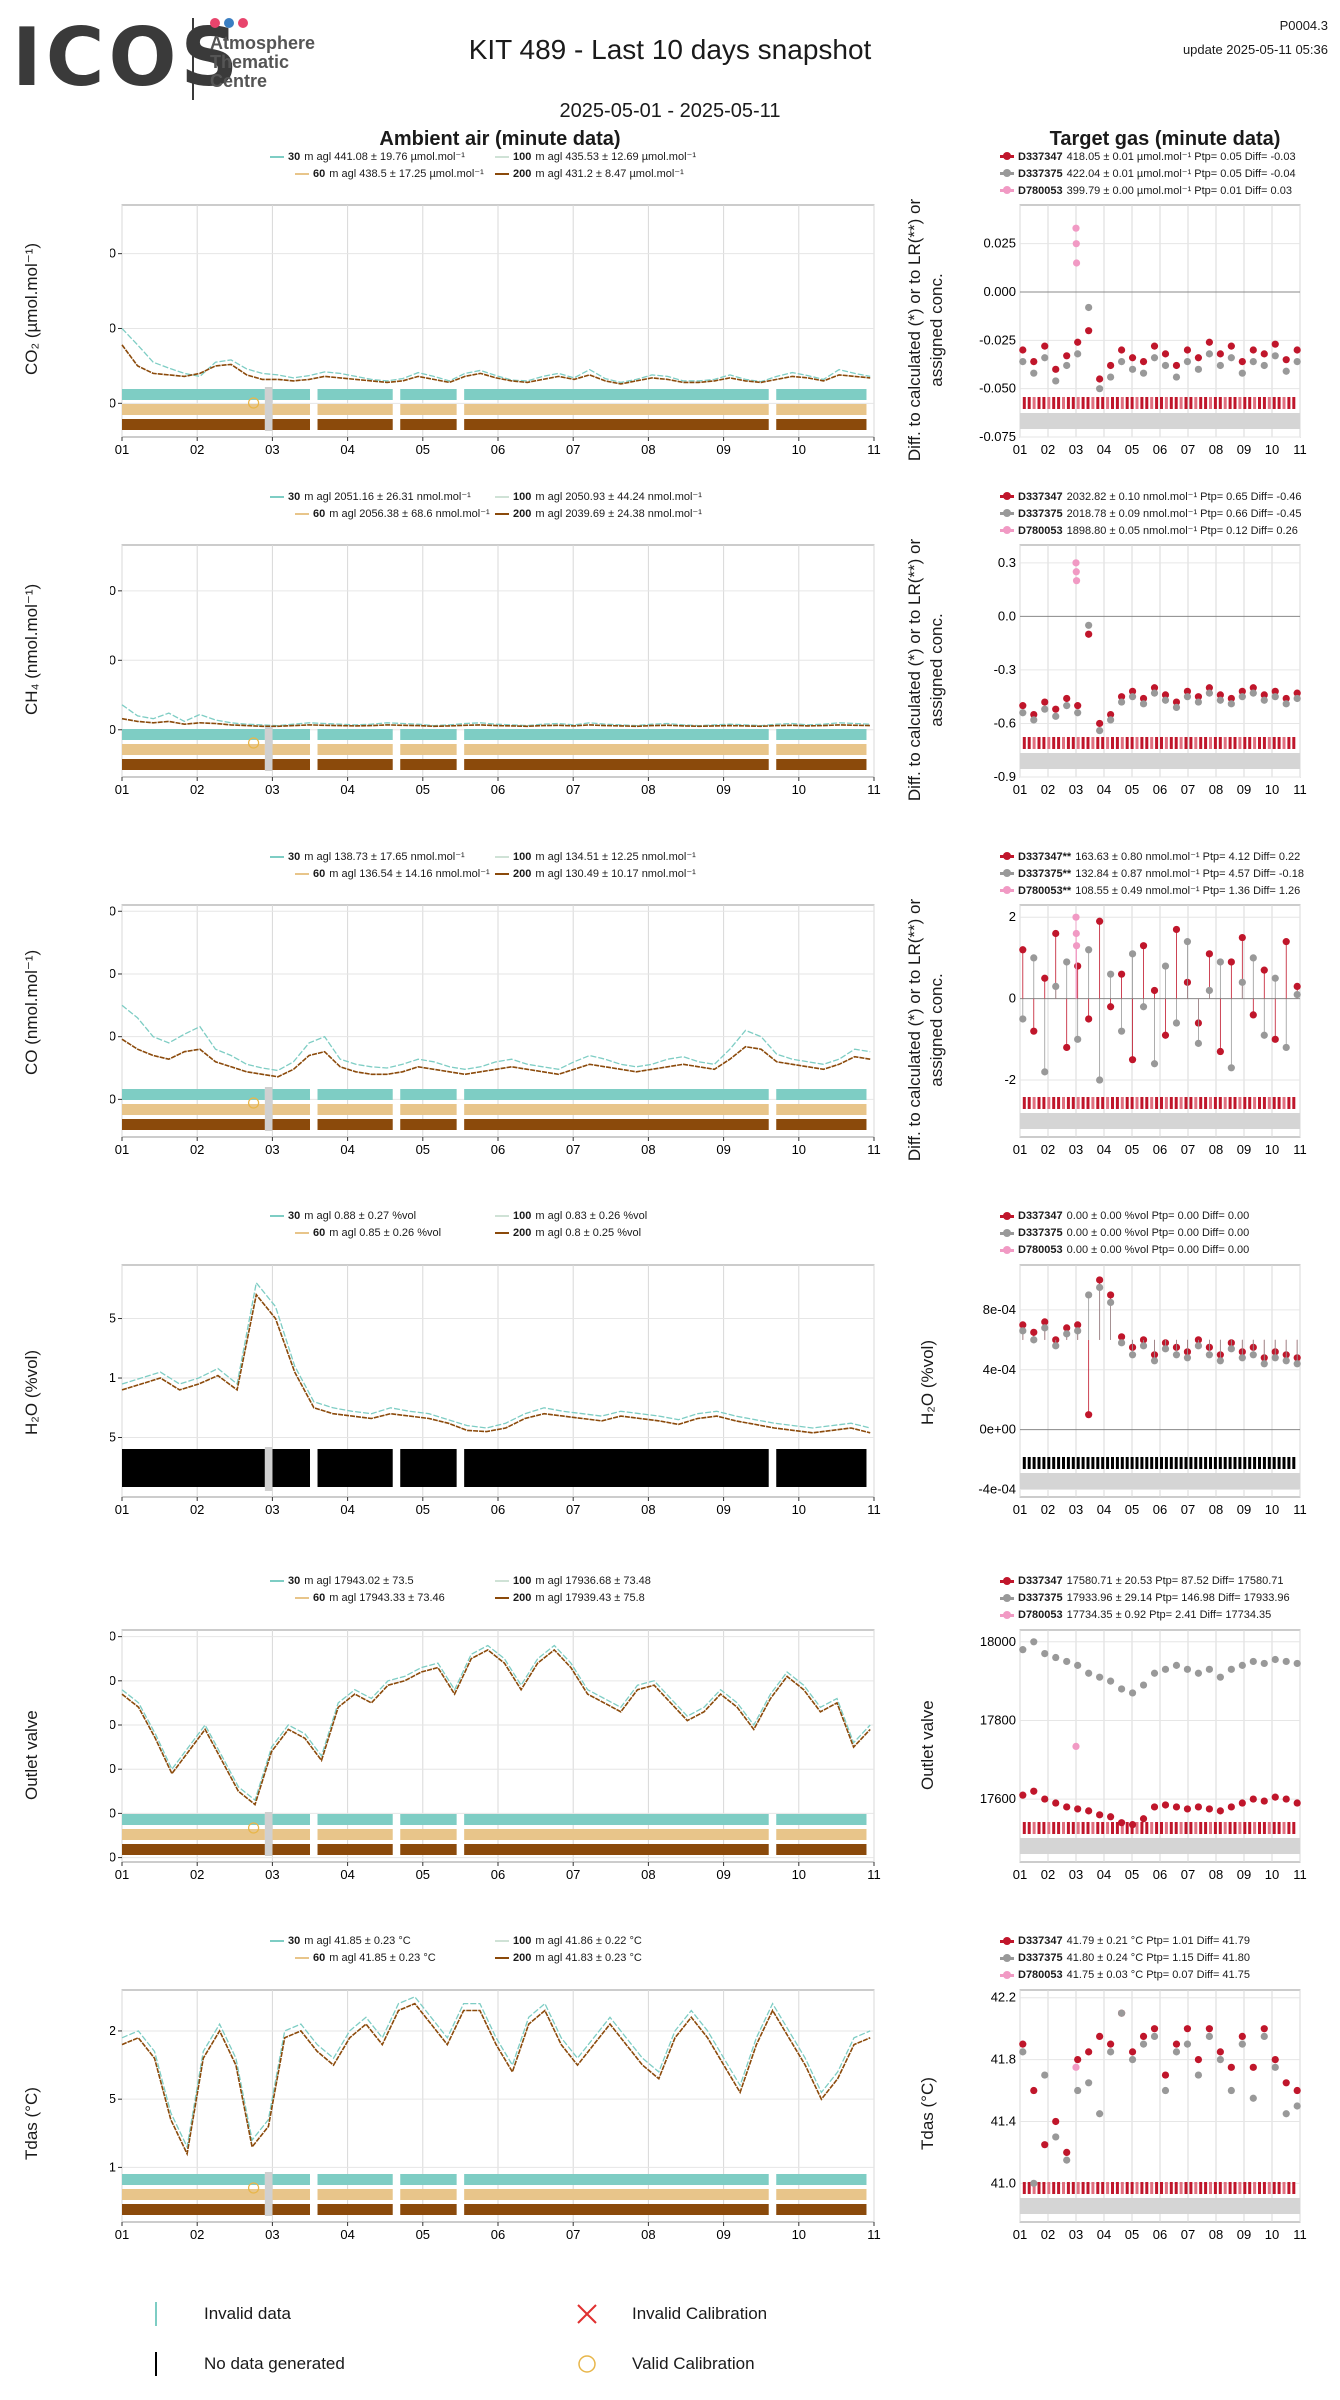  I want to click on icos-logo: ICOS, so click(127, 57).